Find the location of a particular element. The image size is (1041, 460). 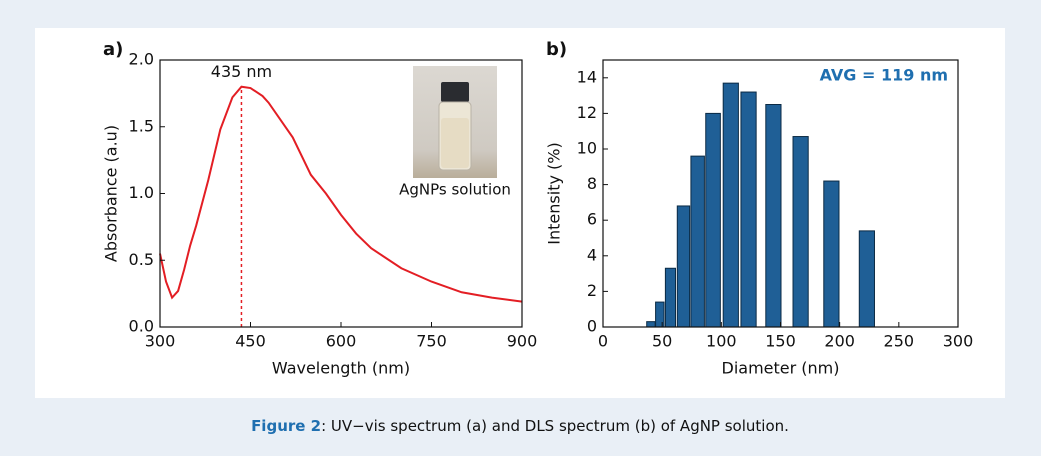

vial-cap is located at coordinates (455, 92).